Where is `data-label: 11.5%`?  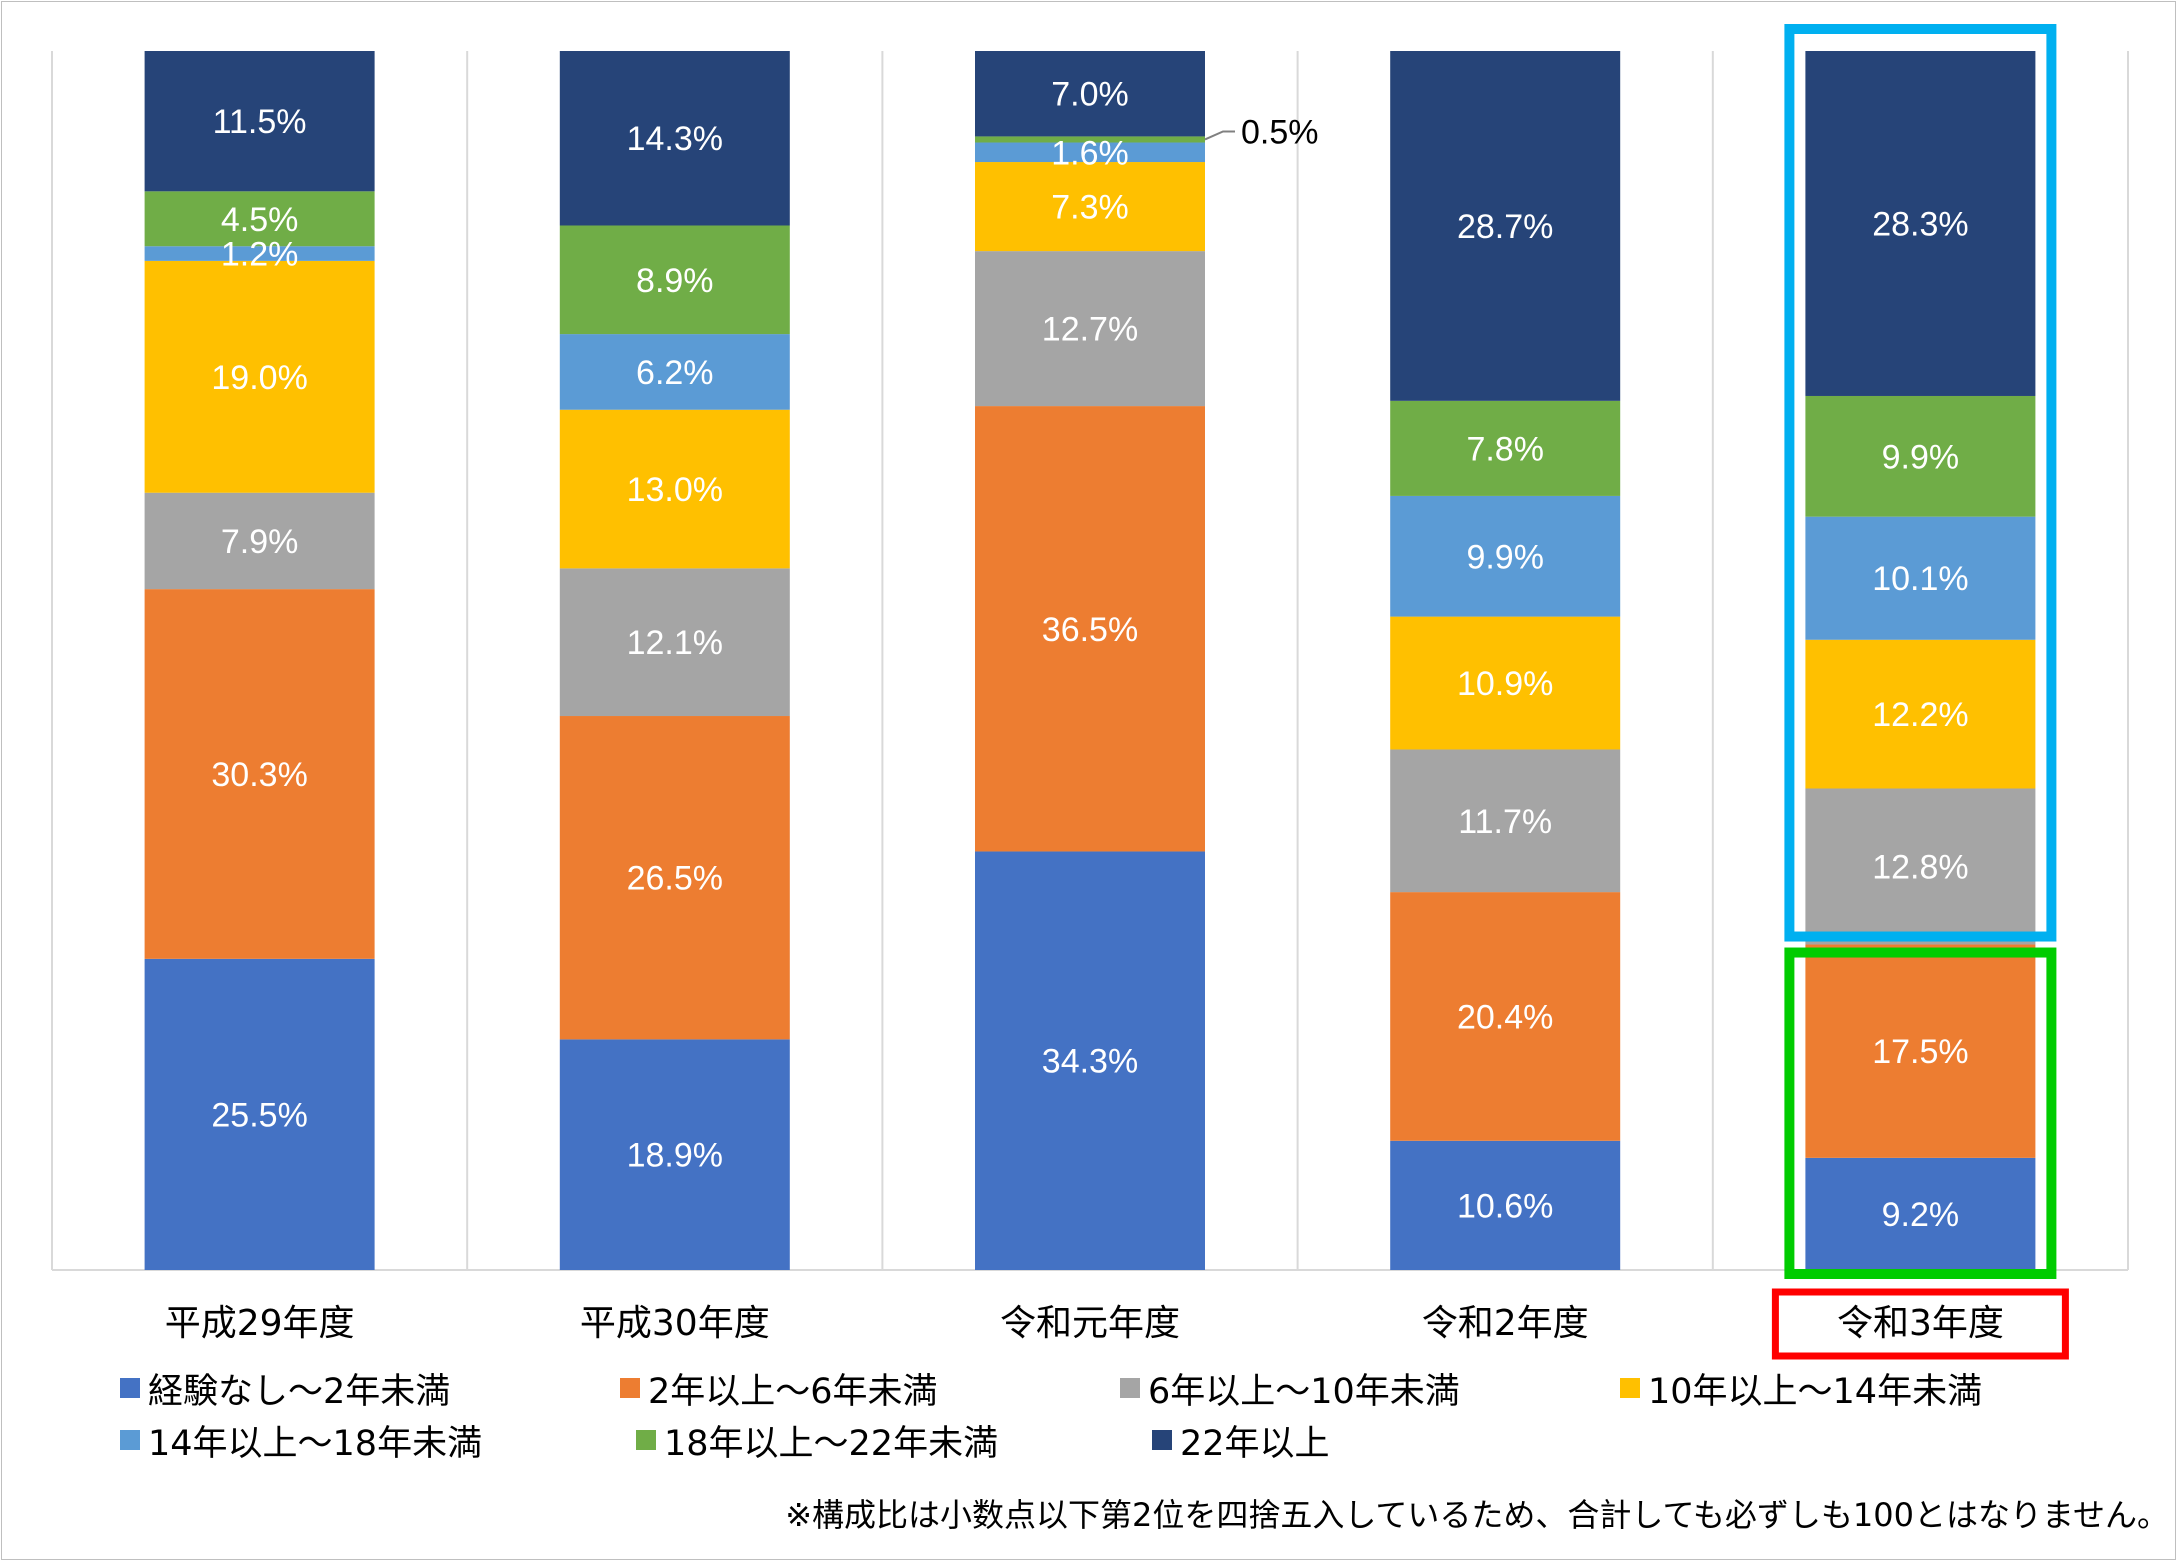
data-label: 11.5% is located at coordinates (260, 122).